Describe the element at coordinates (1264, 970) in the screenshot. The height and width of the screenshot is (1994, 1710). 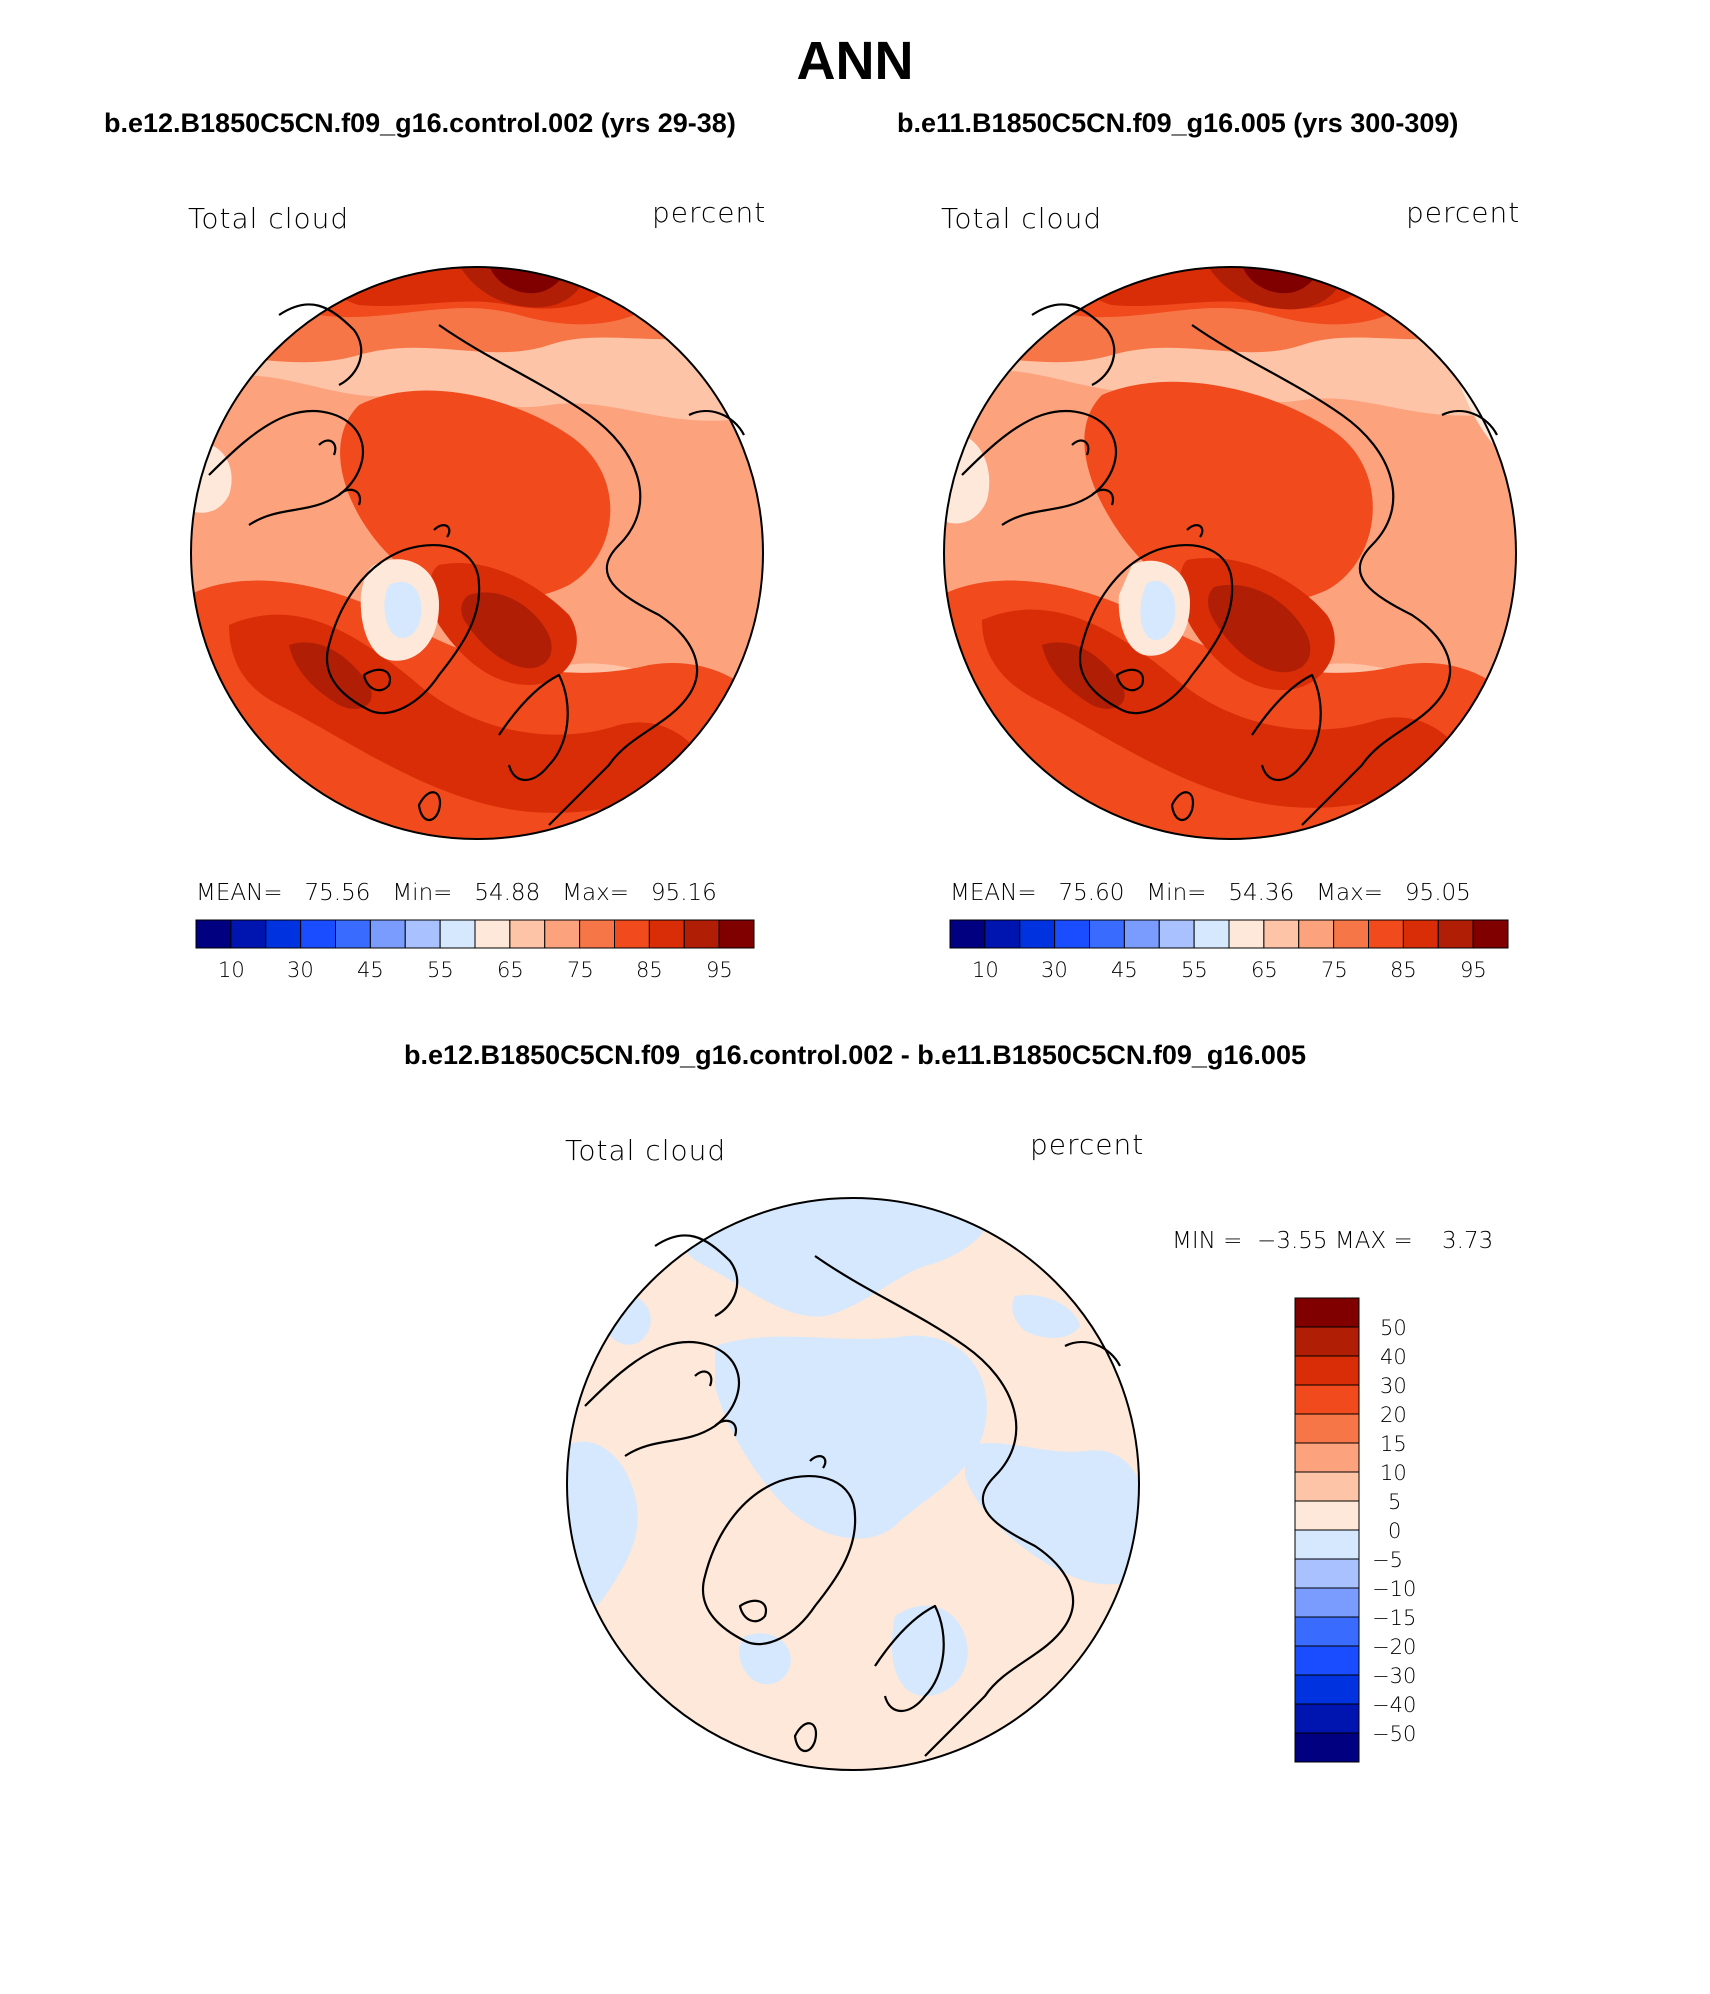
I see `panel-2-tick: 65` at that location.